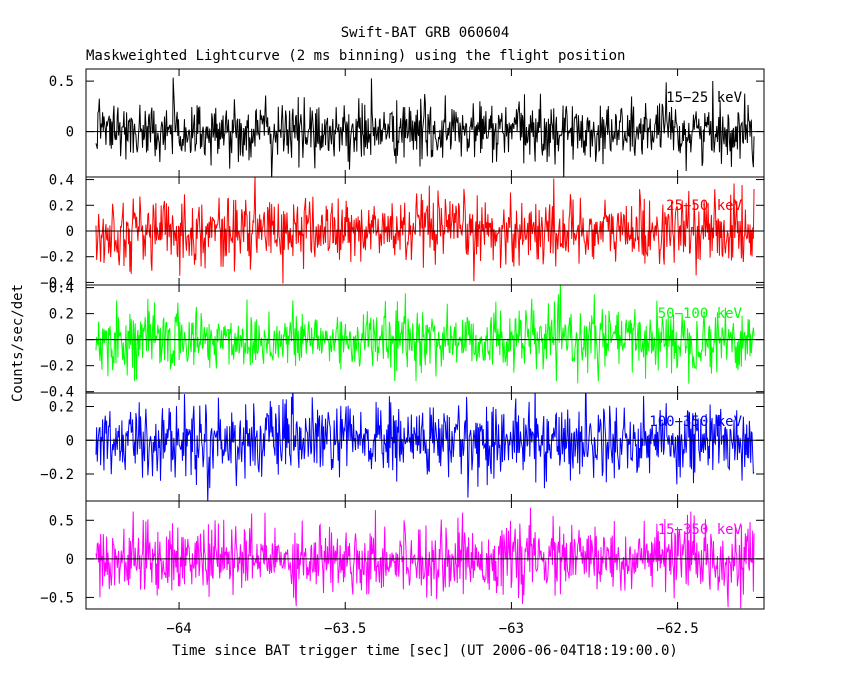  What do you see at coordinates (704, 206) in the screenshot?
I see `band-label-2: 25−50 keV` at bounding box center [704, 206].